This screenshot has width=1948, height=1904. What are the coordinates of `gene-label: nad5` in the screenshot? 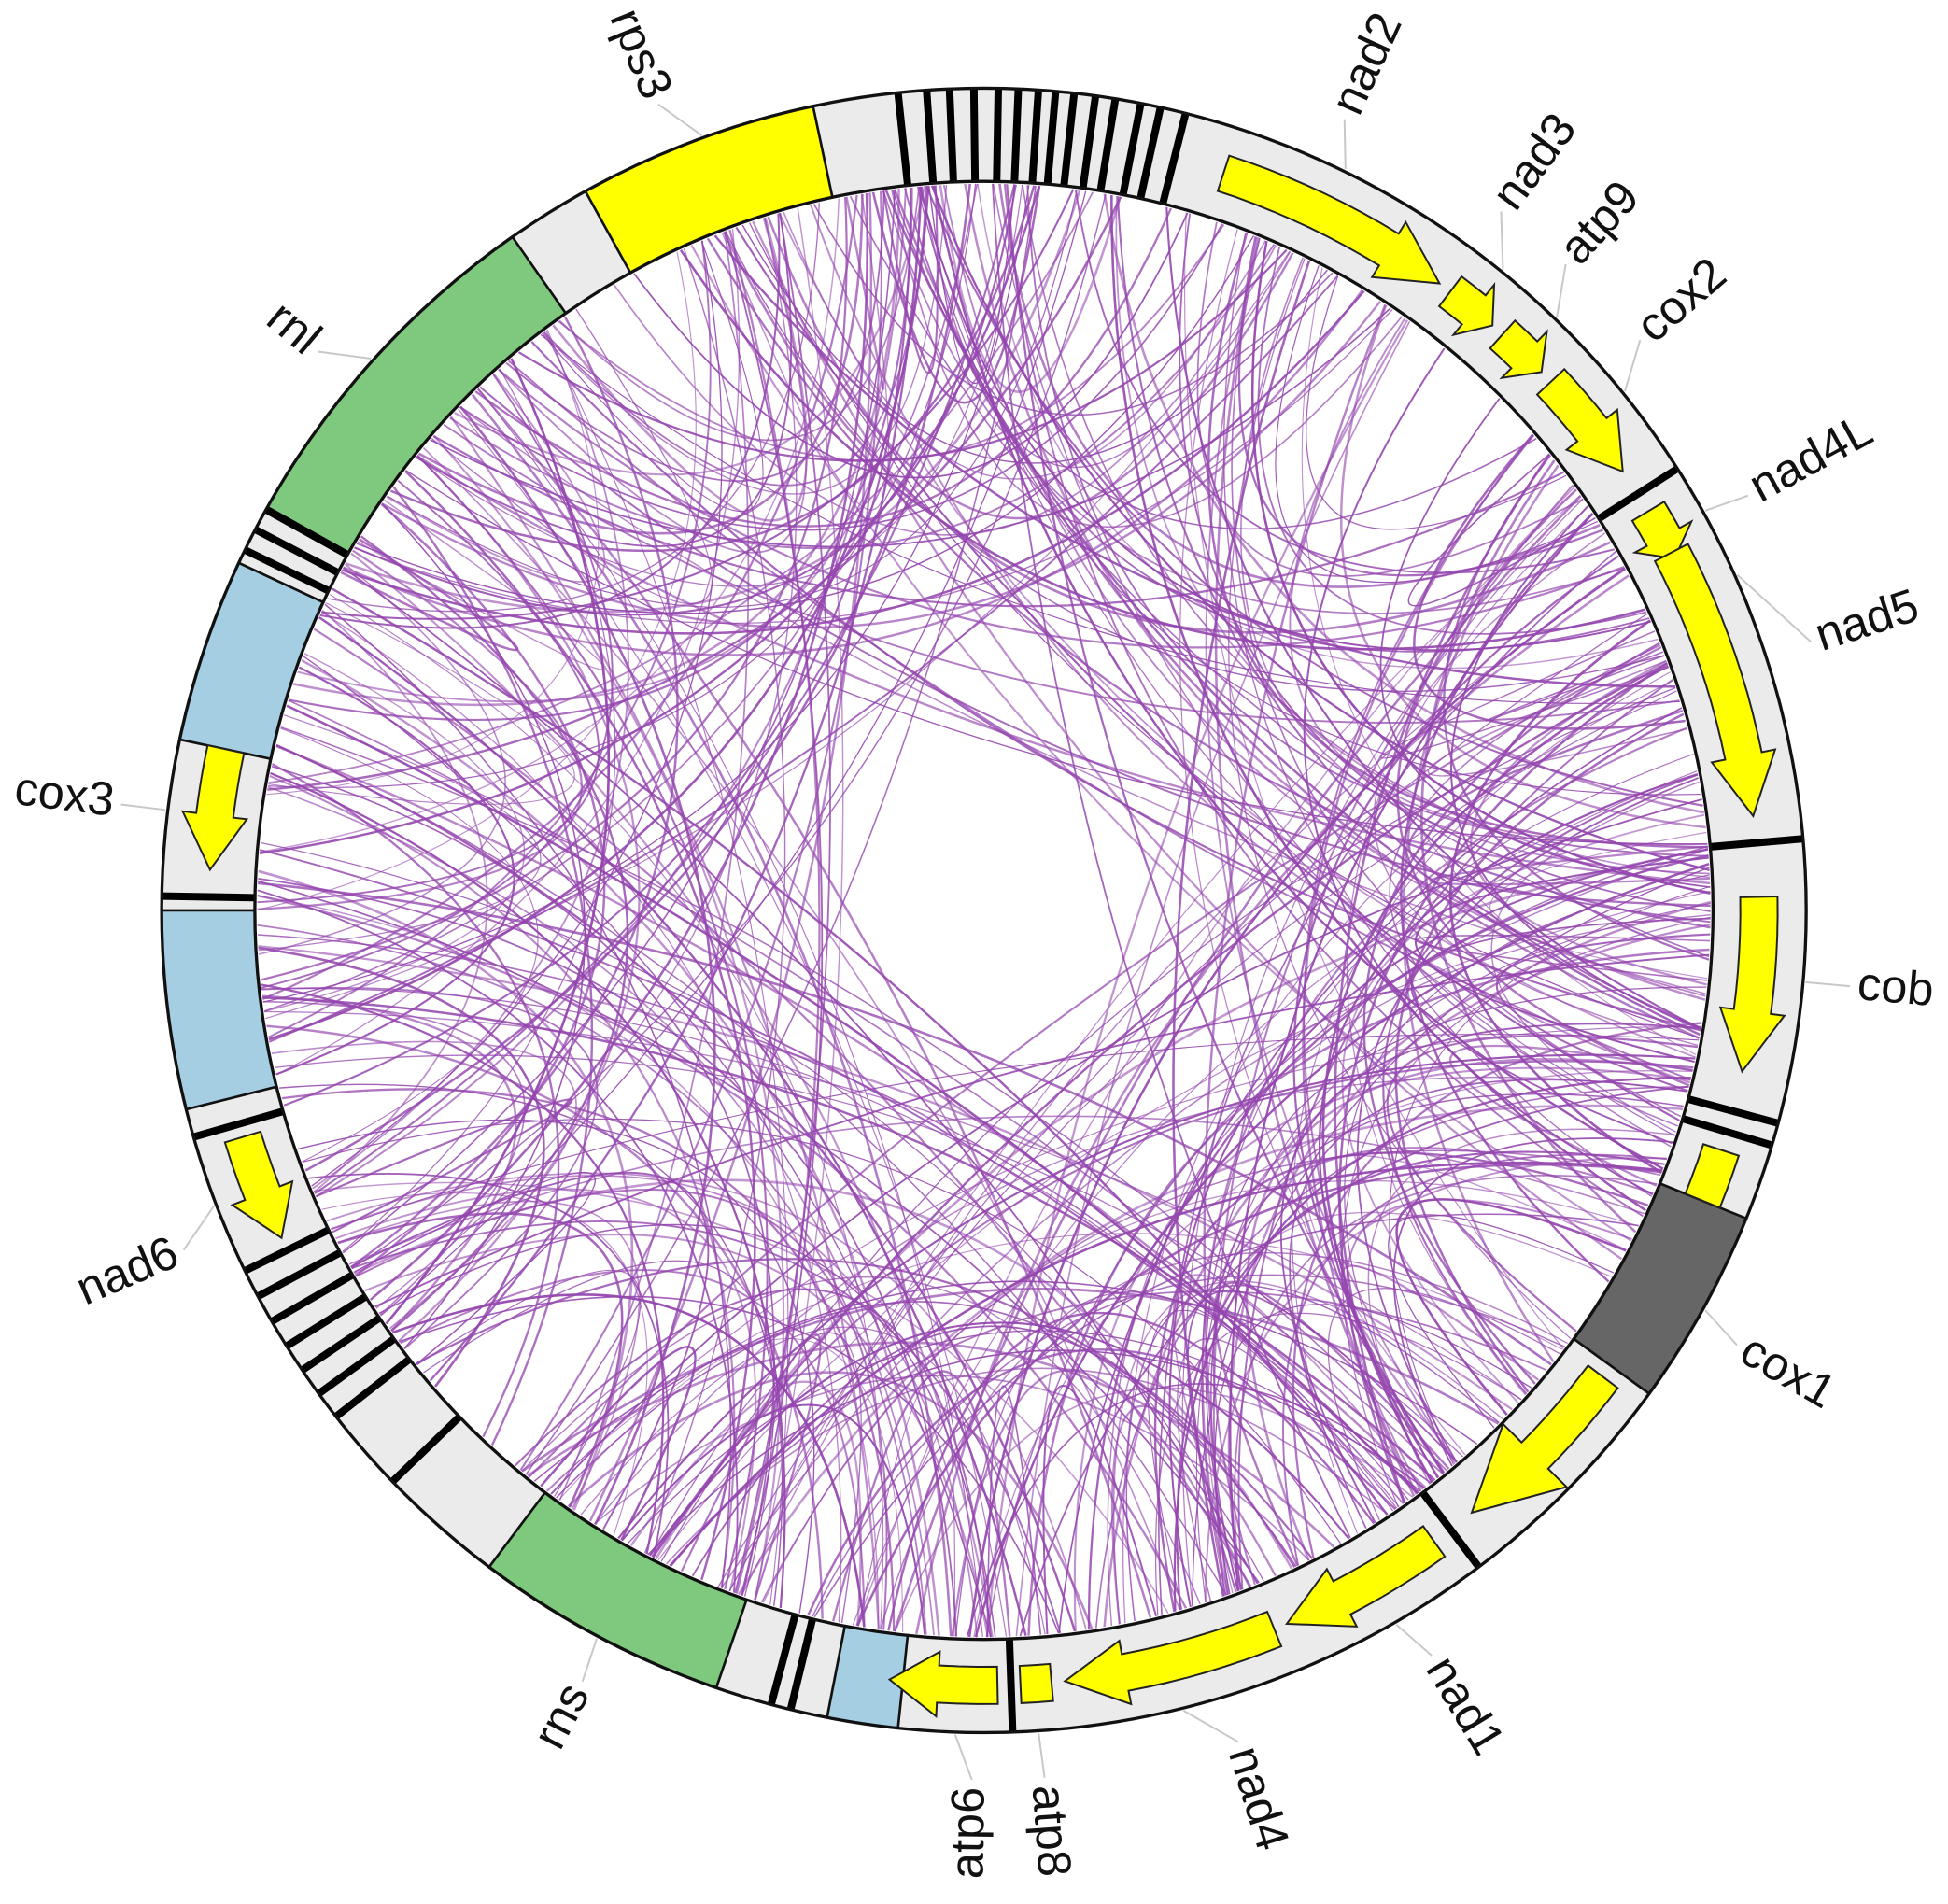 It's located at (1867, 619).